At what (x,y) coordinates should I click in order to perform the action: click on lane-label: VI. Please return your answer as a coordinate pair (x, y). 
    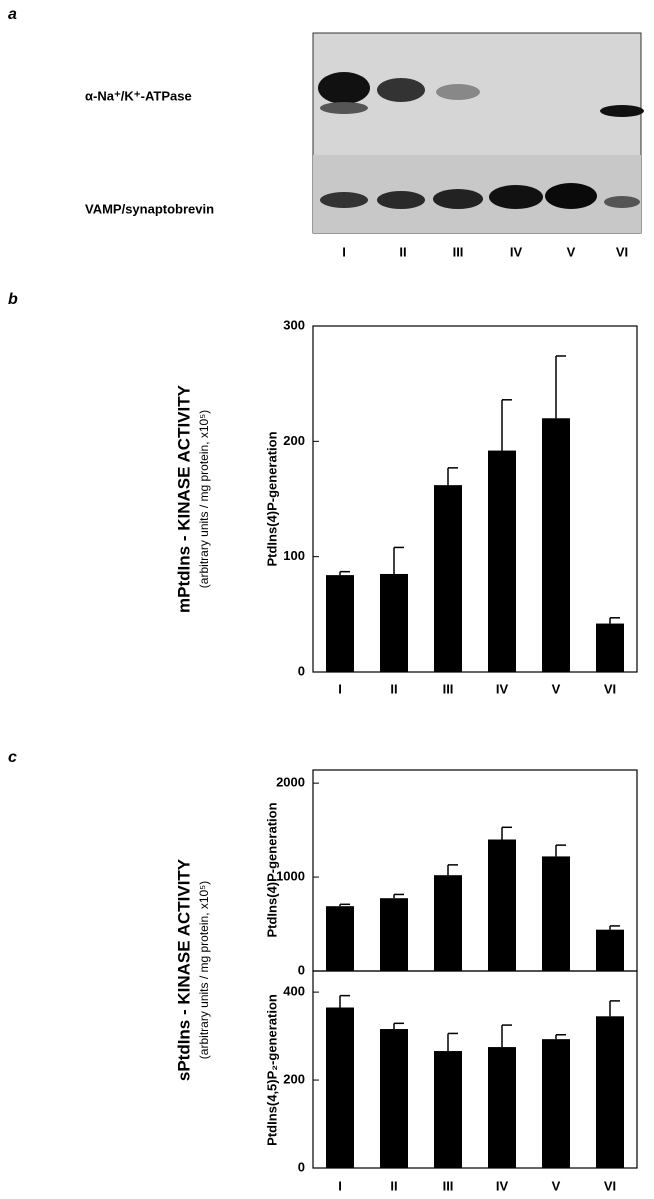
    Looking at the image, I should click on (622, 251).